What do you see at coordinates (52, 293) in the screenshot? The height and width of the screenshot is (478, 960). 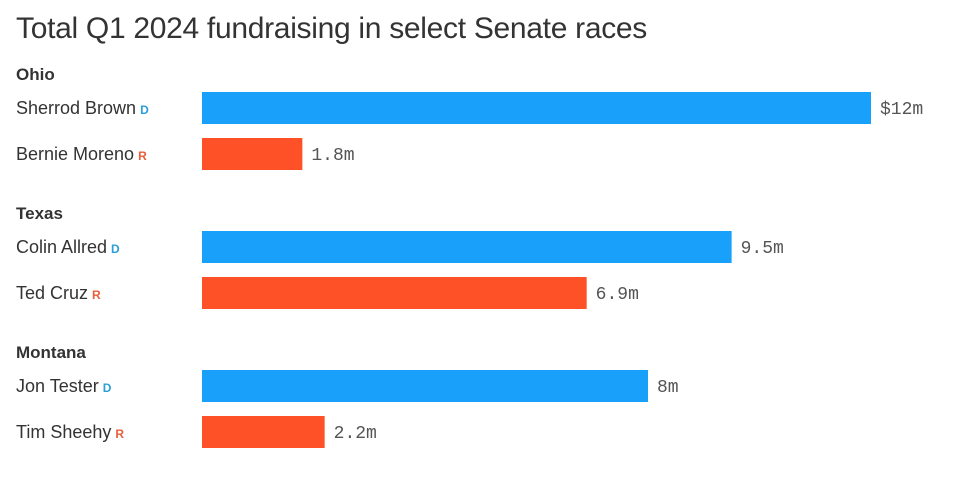 I see `candidate-name-text: Ted Cruz` at bounding box center [52, 293].